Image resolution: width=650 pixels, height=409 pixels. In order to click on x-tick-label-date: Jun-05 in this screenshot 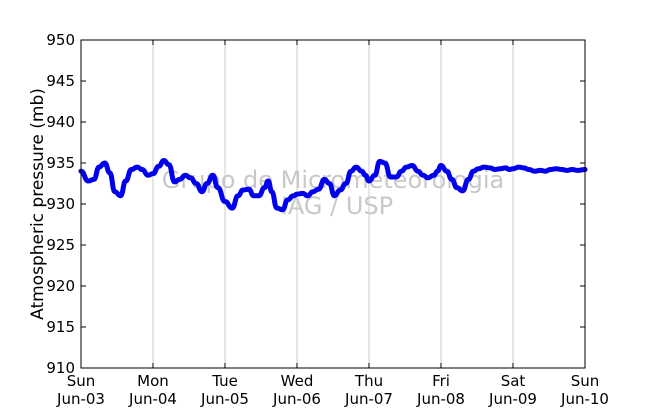, I will do `click(224, 399)`.